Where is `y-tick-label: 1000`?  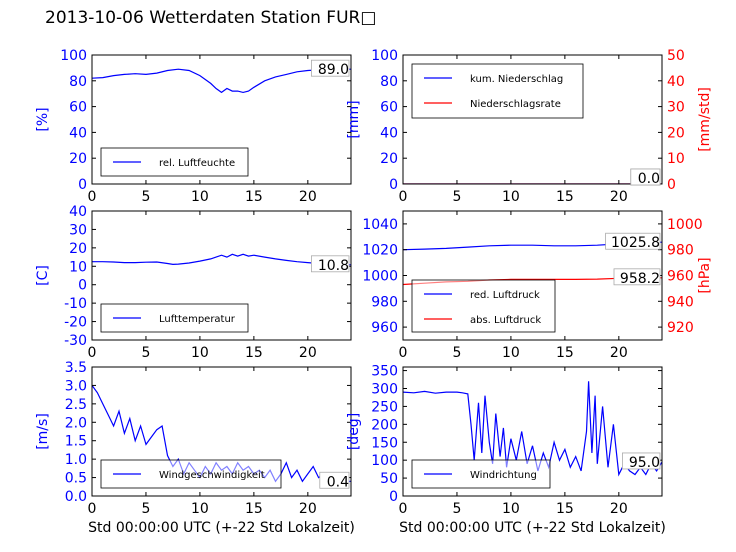 y-tick-label: 1000 is located at coordinates (380, 277).